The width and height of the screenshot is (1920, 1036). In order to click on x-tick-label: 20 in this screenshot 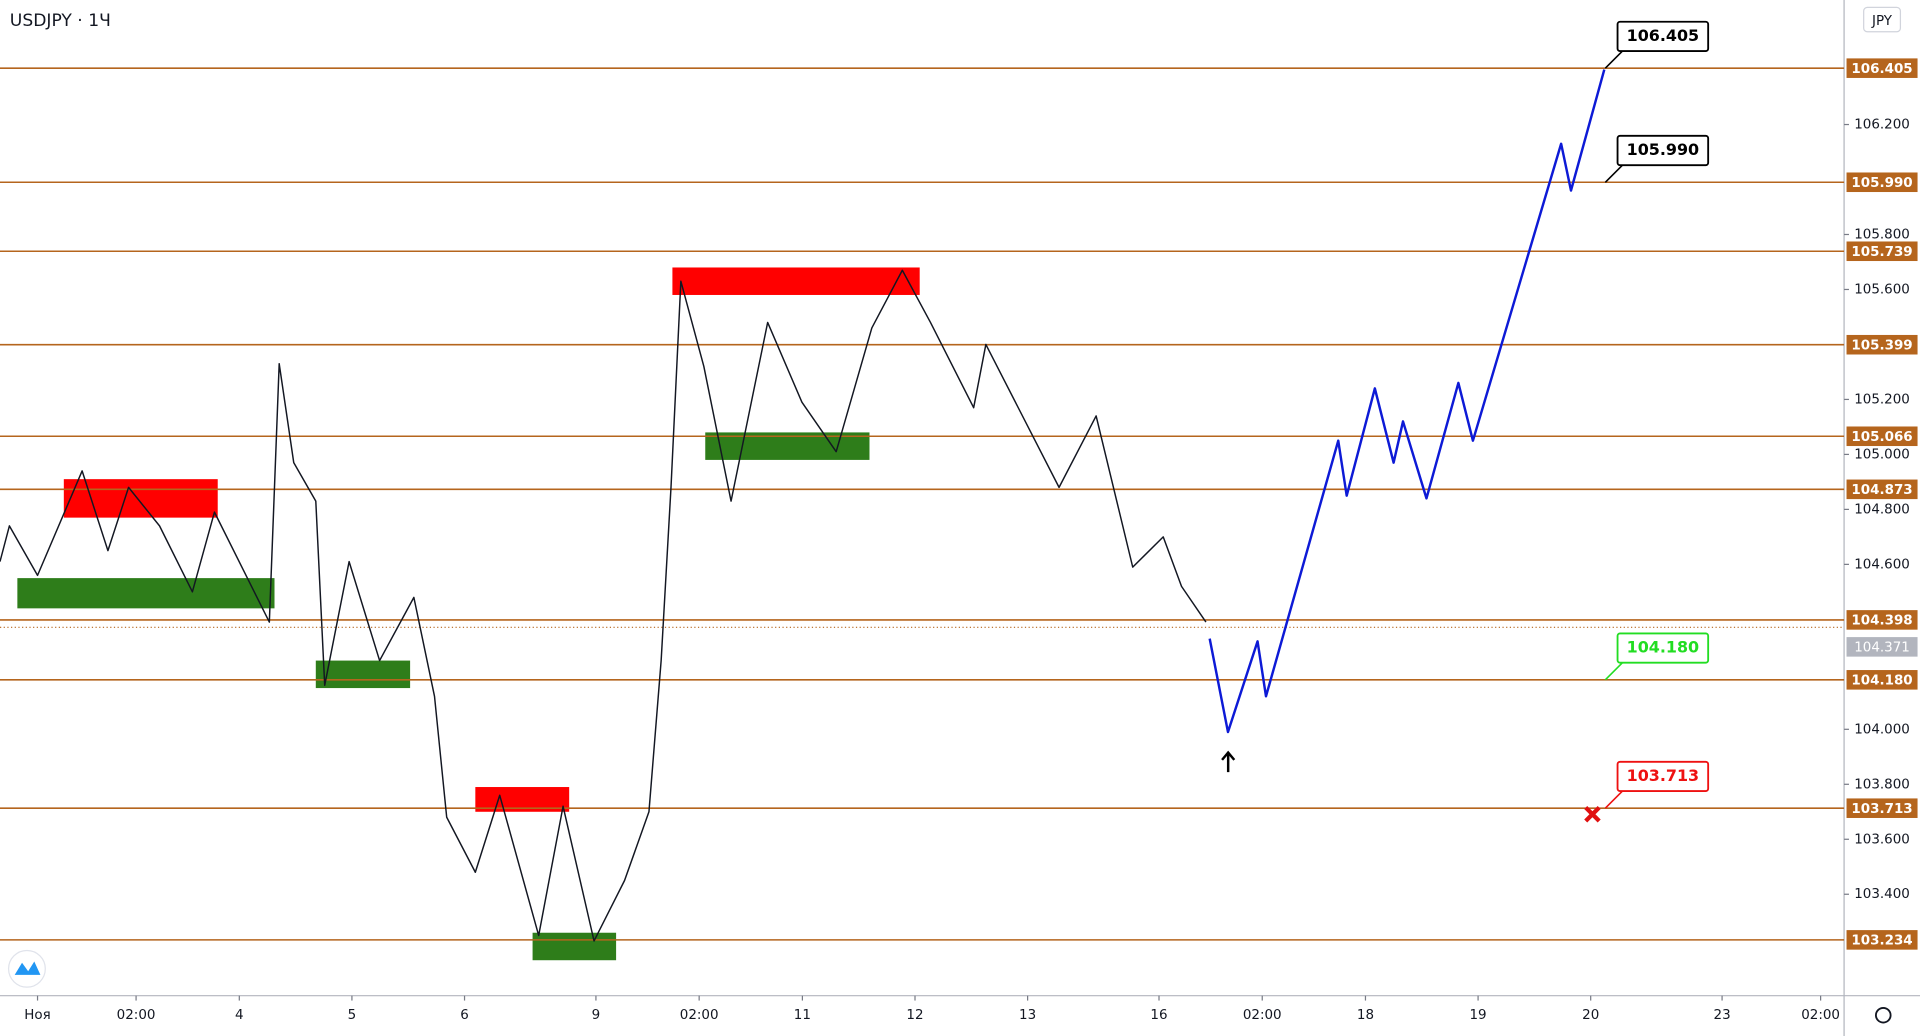, I will do `click(1590, 1015)`.